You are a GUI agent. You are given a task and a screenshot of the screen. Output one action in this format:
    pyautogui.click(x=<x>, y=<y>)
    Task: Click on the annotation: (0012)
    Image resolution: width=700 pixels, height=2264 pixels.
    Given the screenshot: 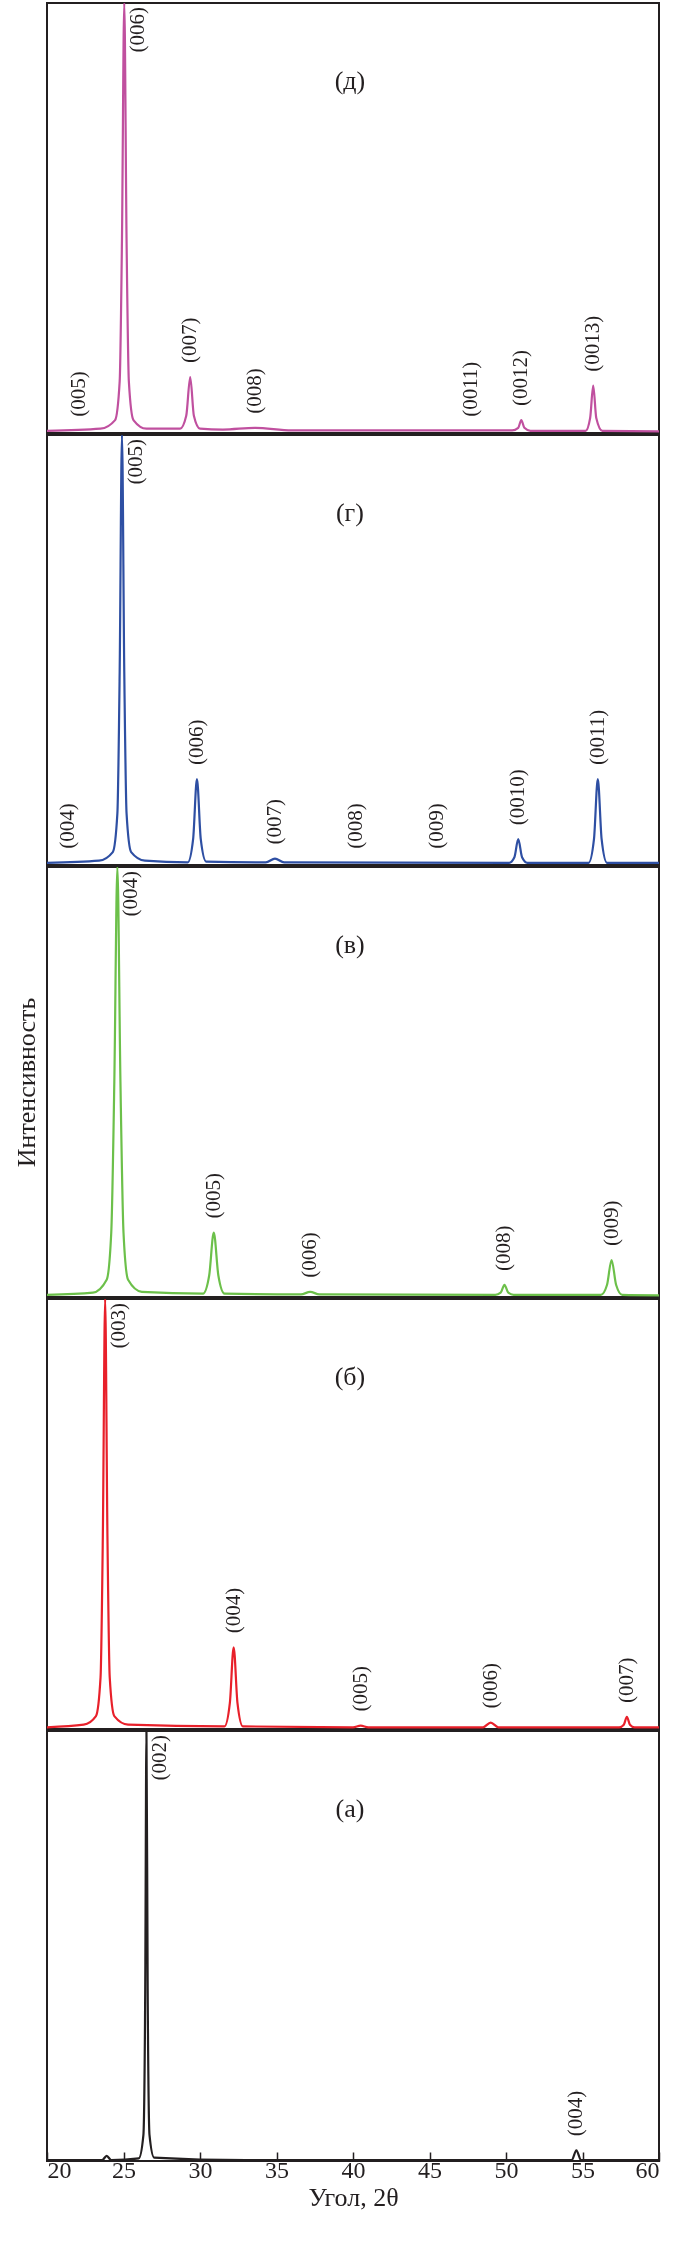 What is the action you would take?
    pyautogui.click(x=520, y=378)
    